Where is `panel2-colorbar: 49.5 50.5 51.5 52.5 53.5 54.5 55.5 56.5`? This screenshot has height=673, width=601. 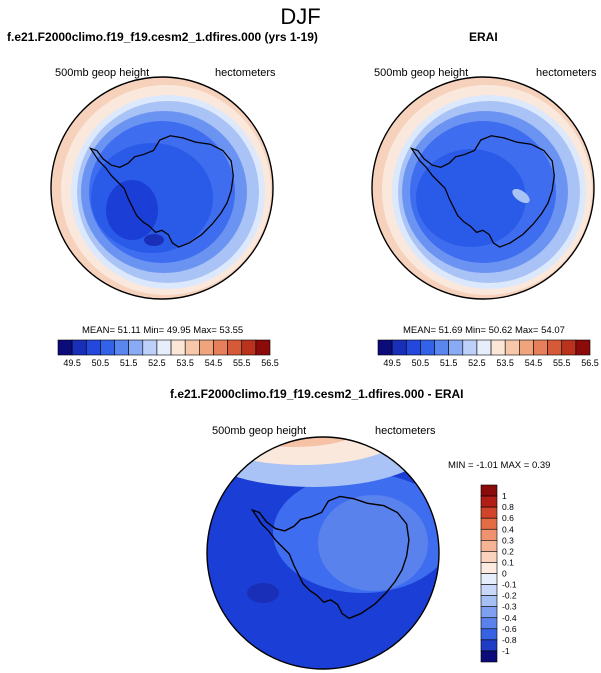
panel2-colorbar: 49.5 50.5 51.5 52.5 53.5 54.5 55.5 56.5 is located at coordinates (488, 353).